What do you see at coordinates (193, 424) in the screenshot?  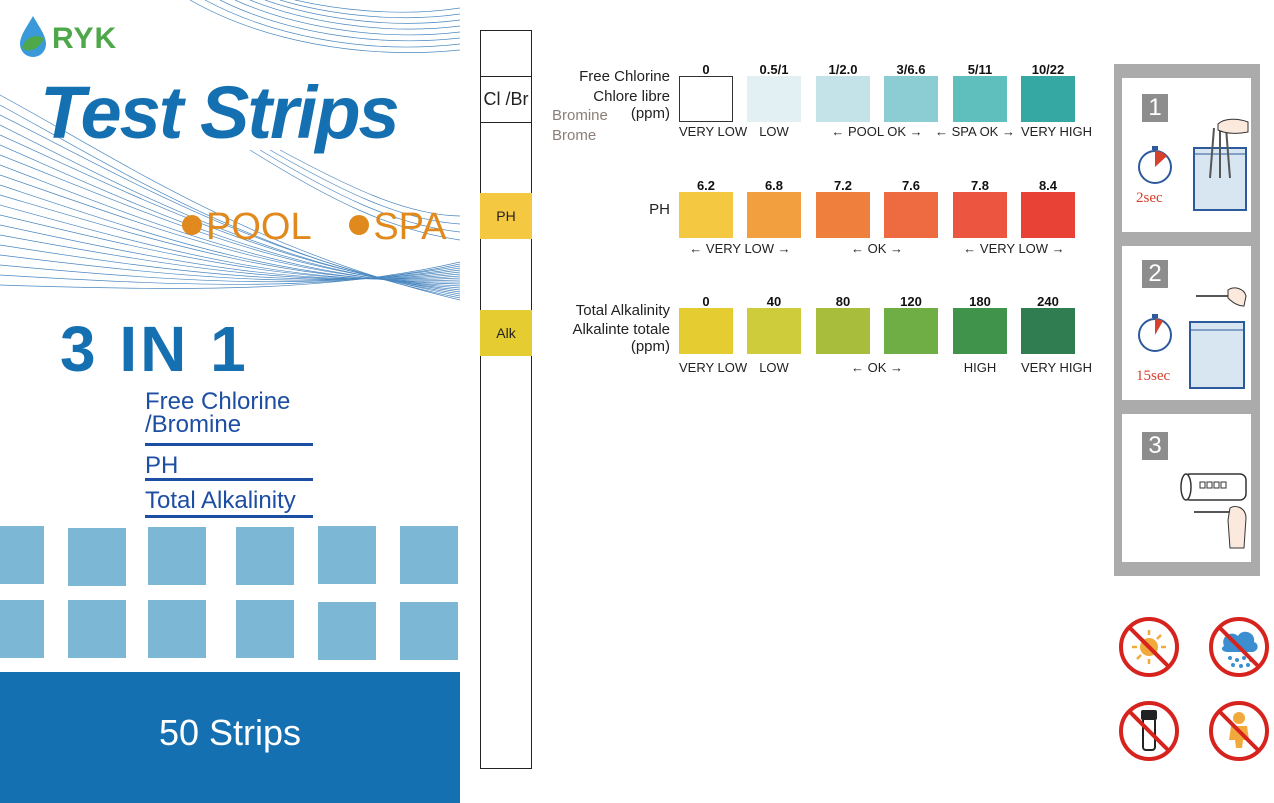 I see `feature-bromine: /Bromine` at bounding box center [193, 424].